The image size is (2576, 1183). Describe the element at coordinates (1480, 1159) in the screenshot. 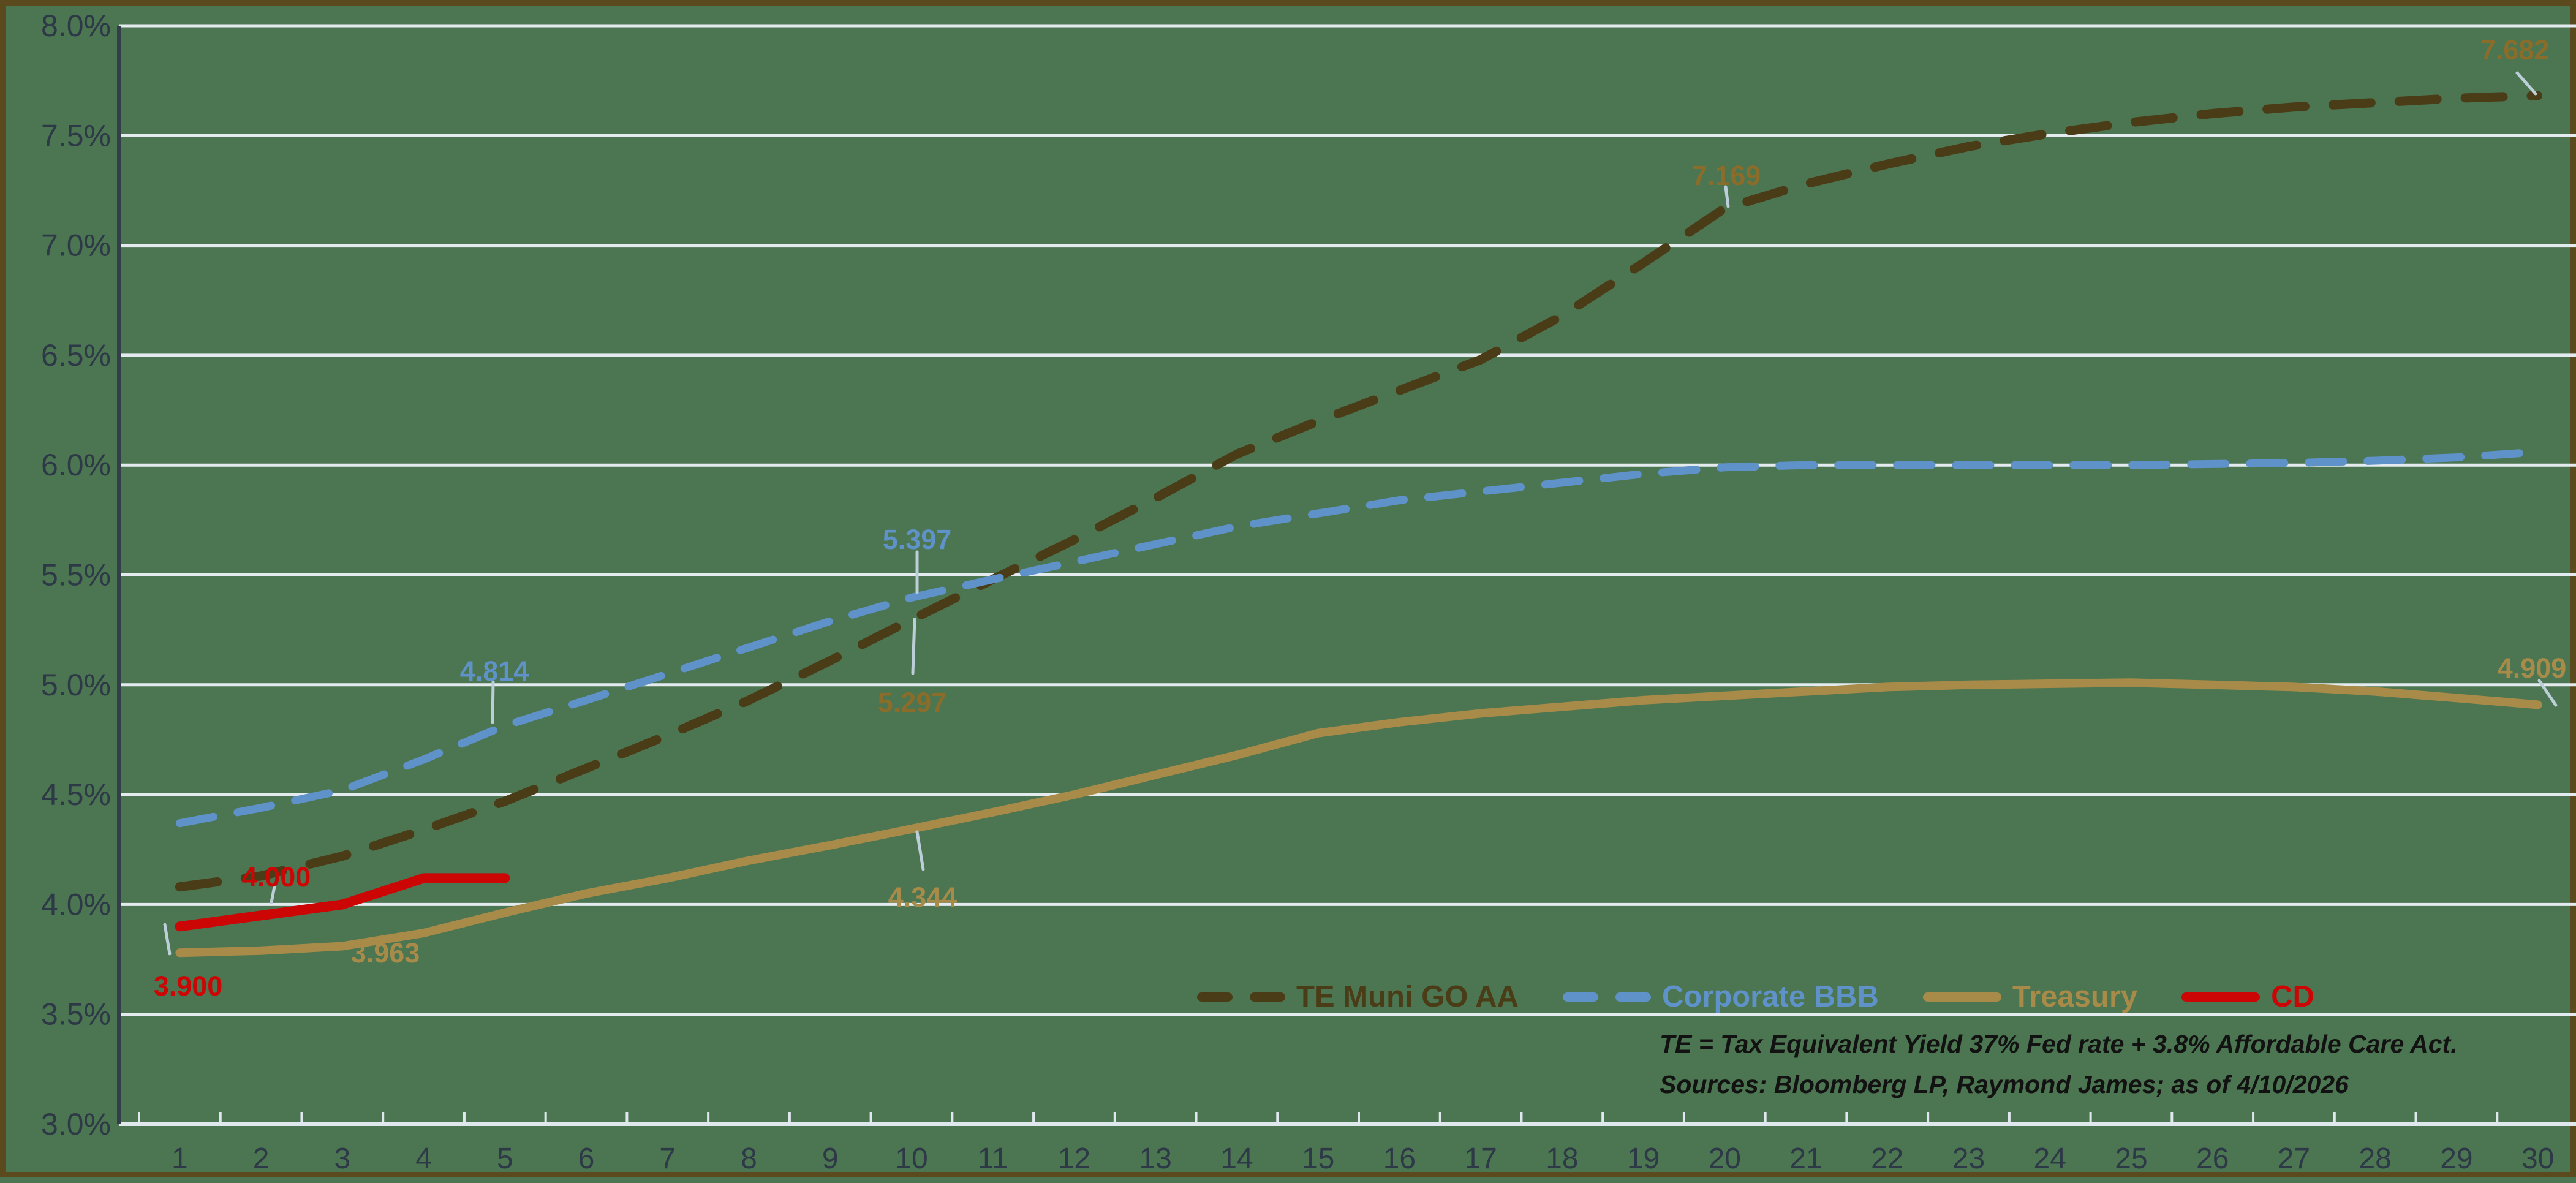

I see `x-tick-label-17: 17` at that location.